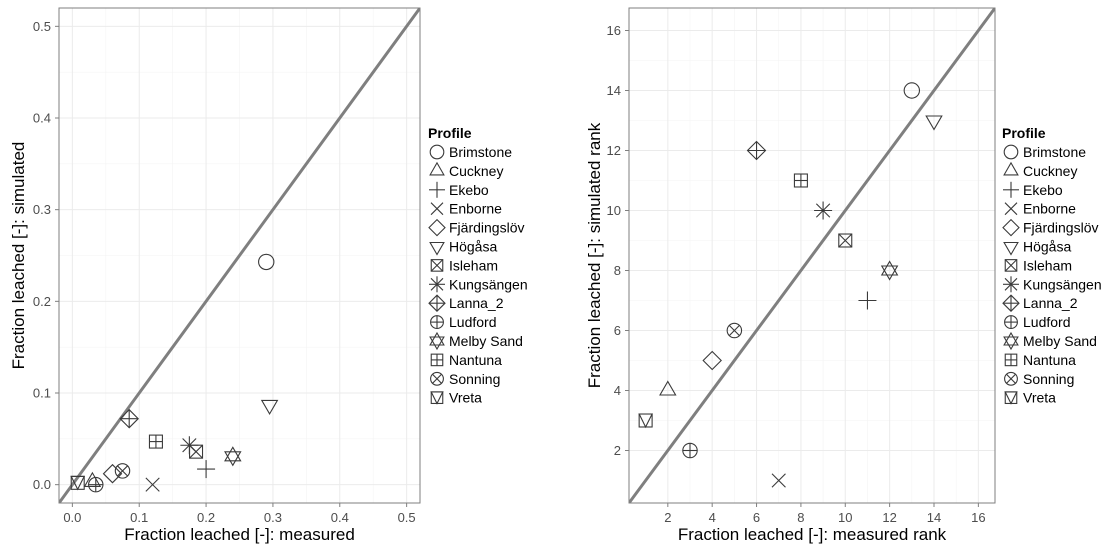 This screenshot has height=544, width=1111. Describe the element at coordinates (472, 322) in the screenshot. I see `legend-label: Ludford` at that location.